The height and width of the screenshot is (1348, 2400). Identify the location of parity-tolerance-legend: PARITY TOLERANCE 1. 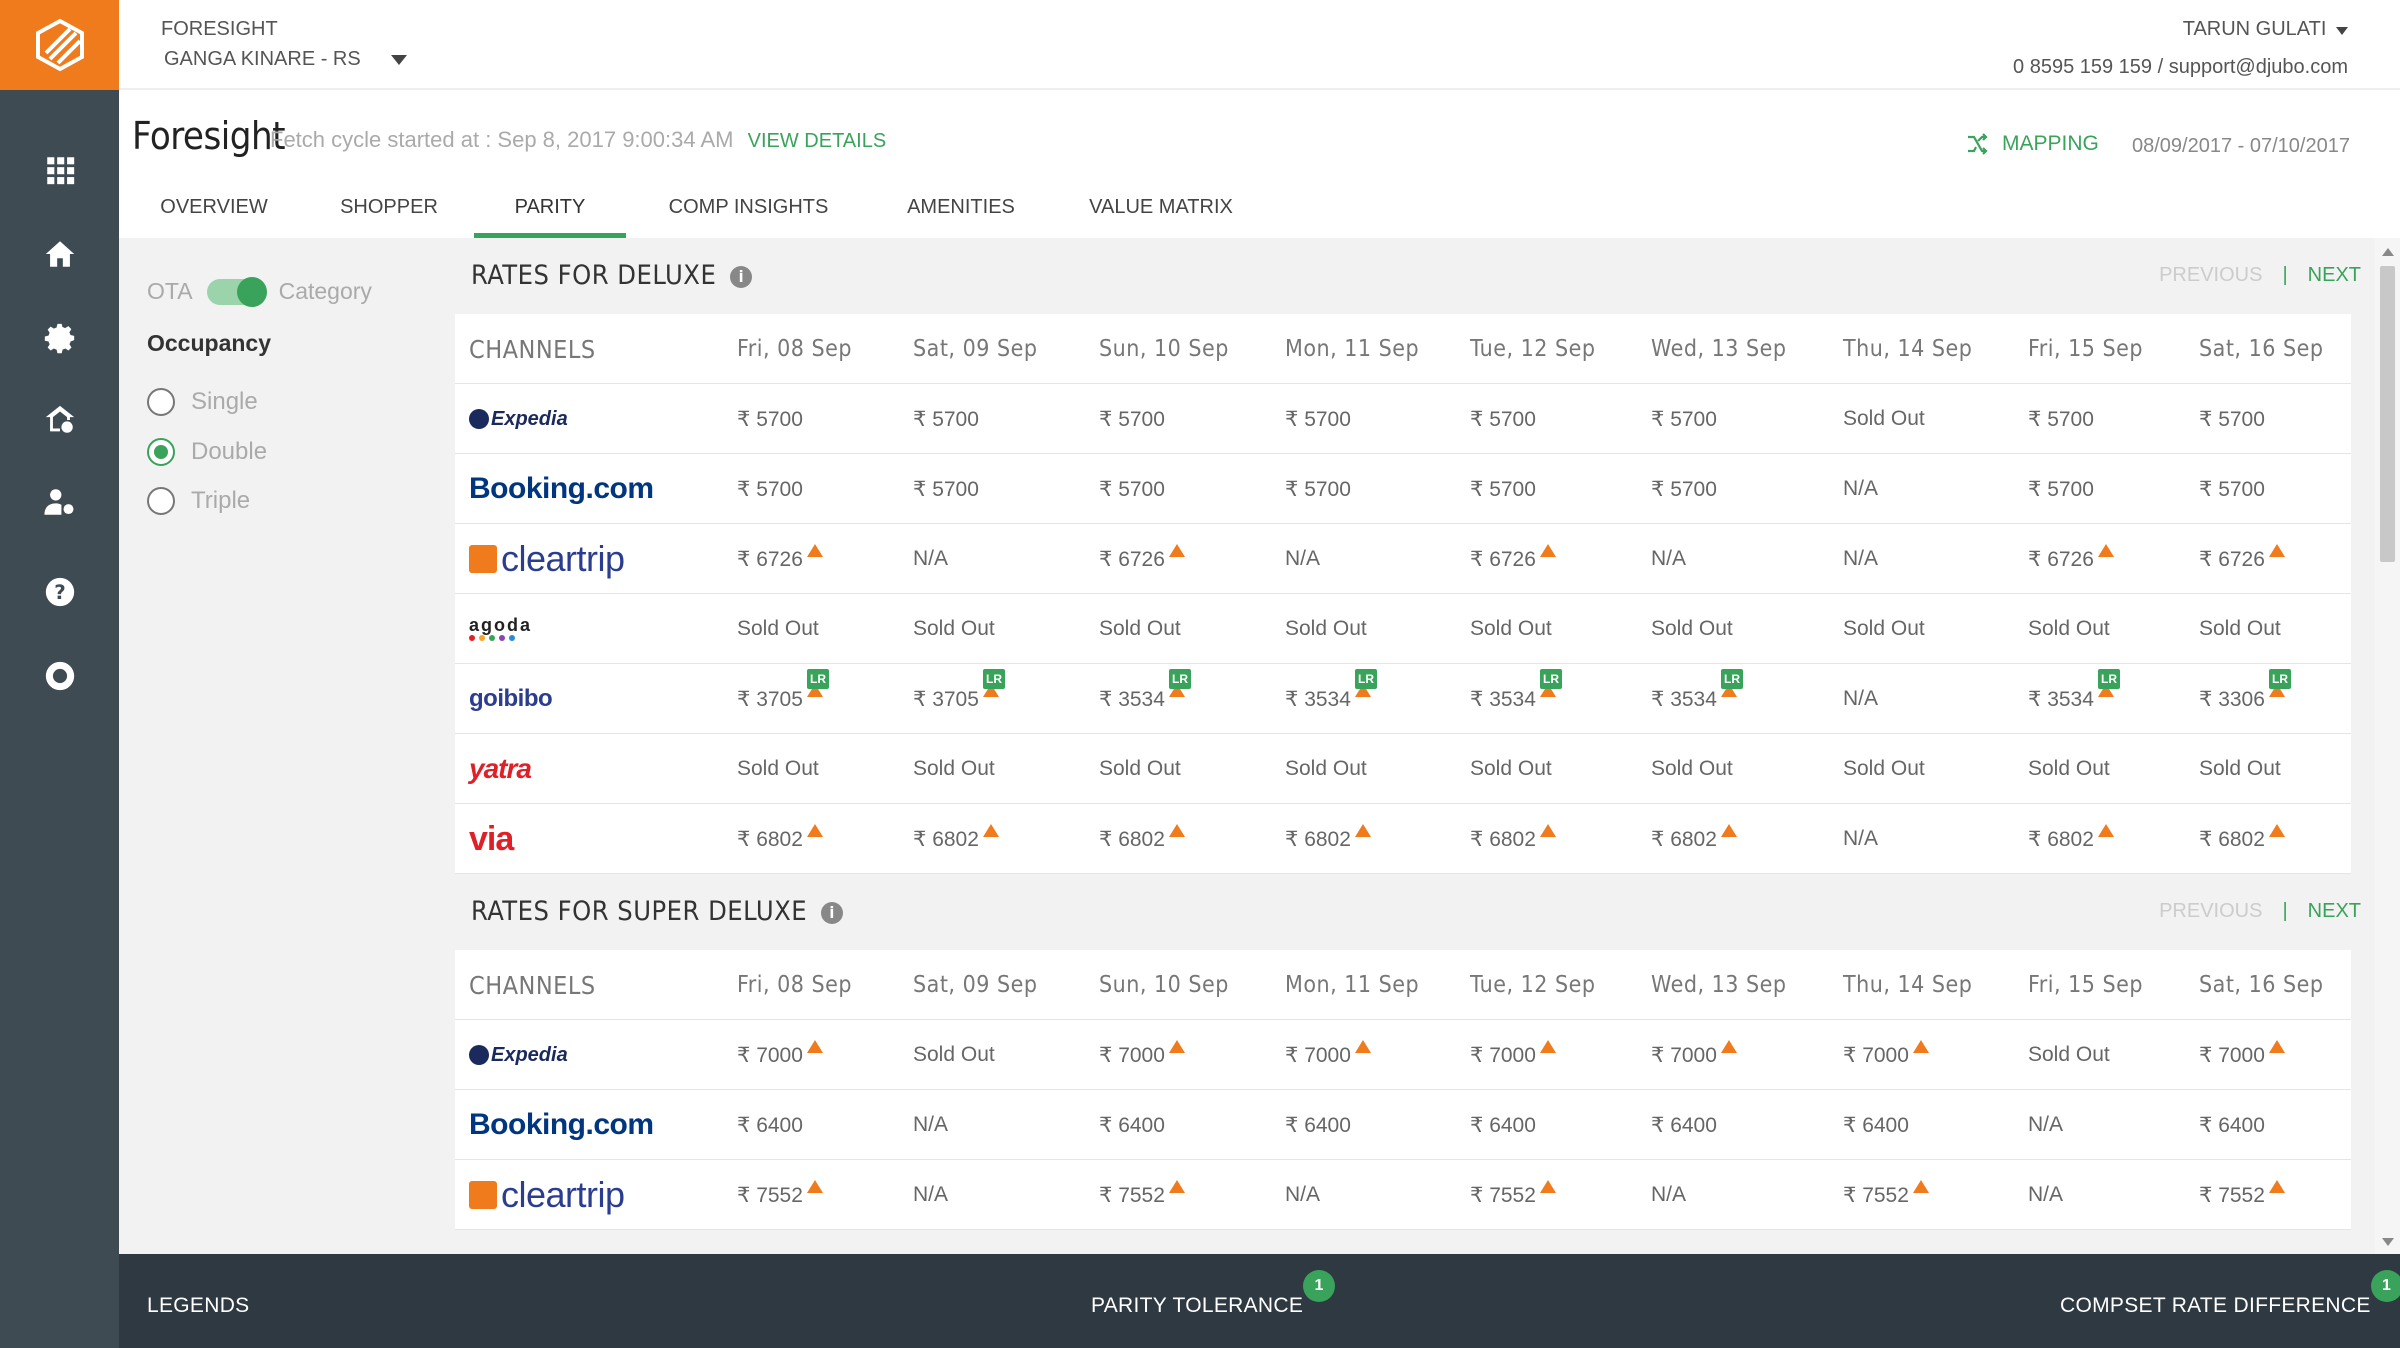
(1213, 1294).